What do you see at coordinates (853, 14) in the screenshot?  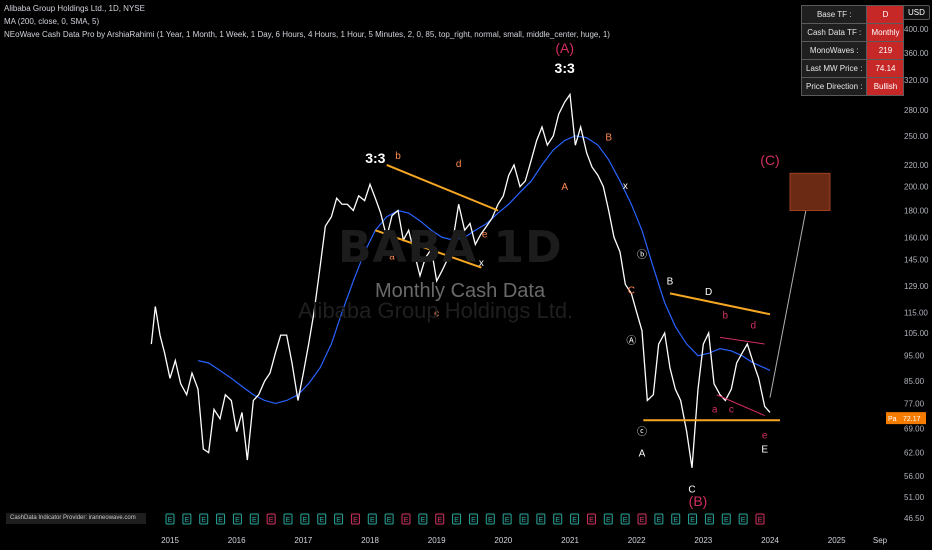 I see `info-row: Base TF :D` at bounding box center [853, 14].